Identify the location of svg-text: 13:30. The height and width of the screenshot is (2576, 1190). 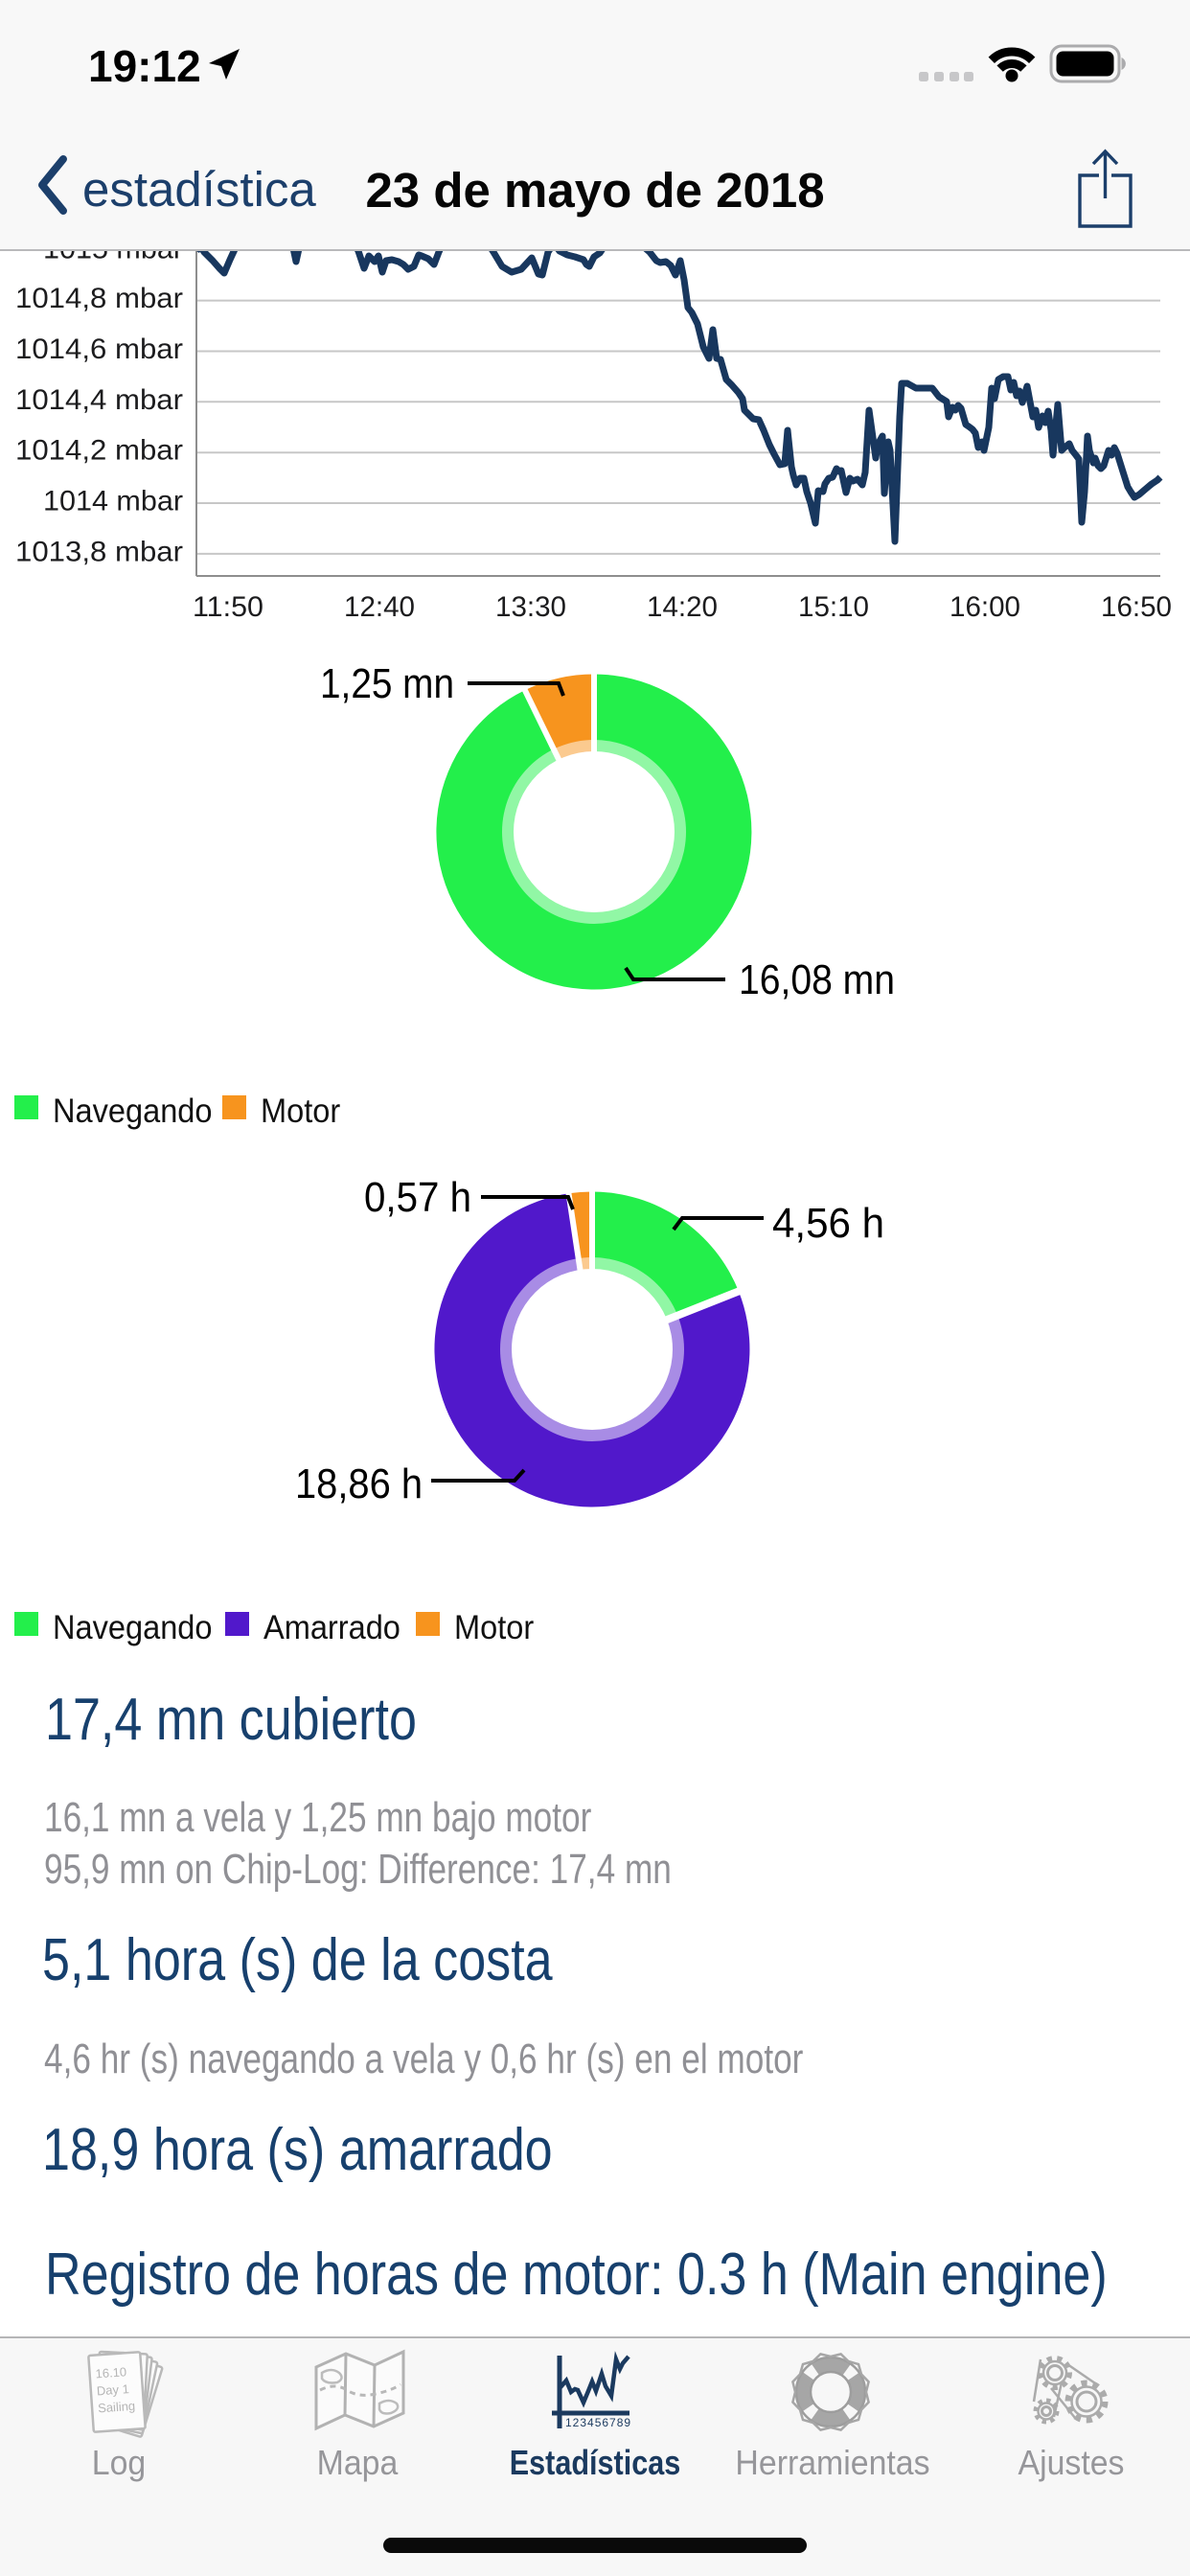
(530, 607).